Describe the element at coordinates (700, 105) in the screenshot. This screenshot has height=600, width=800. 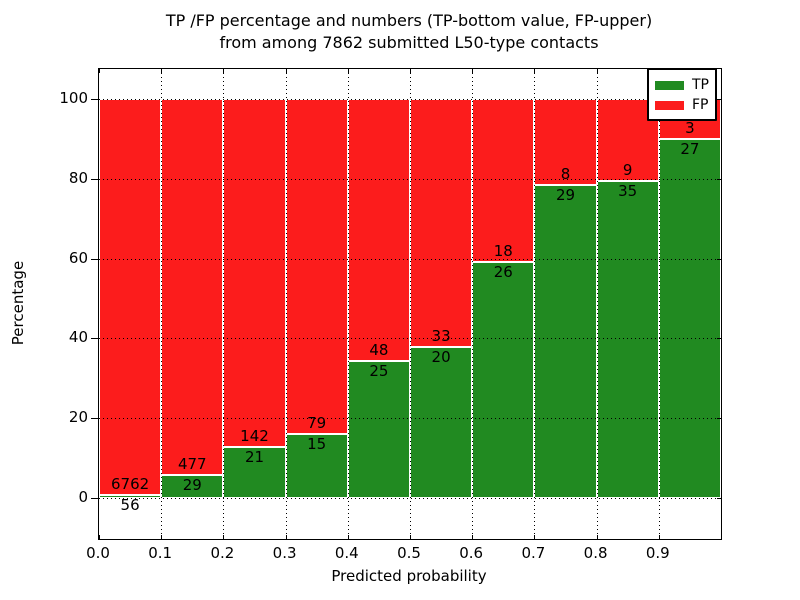
I see `legend-label: FP` at that location.